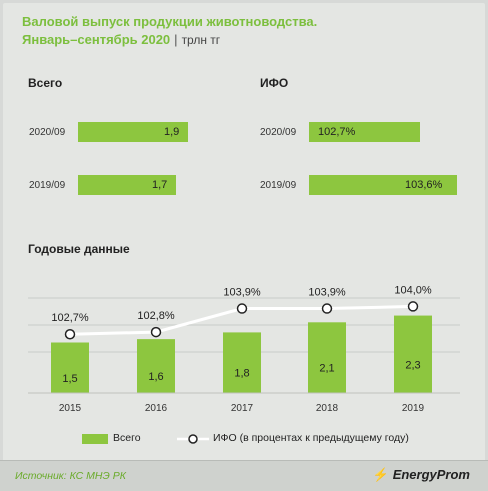 This screenshot has width=488, height=491. What do you see at coordinates (47, 185) in the screenshot?
I see `left-row-period-1: 2019/09` at bounding box center [47, 185].